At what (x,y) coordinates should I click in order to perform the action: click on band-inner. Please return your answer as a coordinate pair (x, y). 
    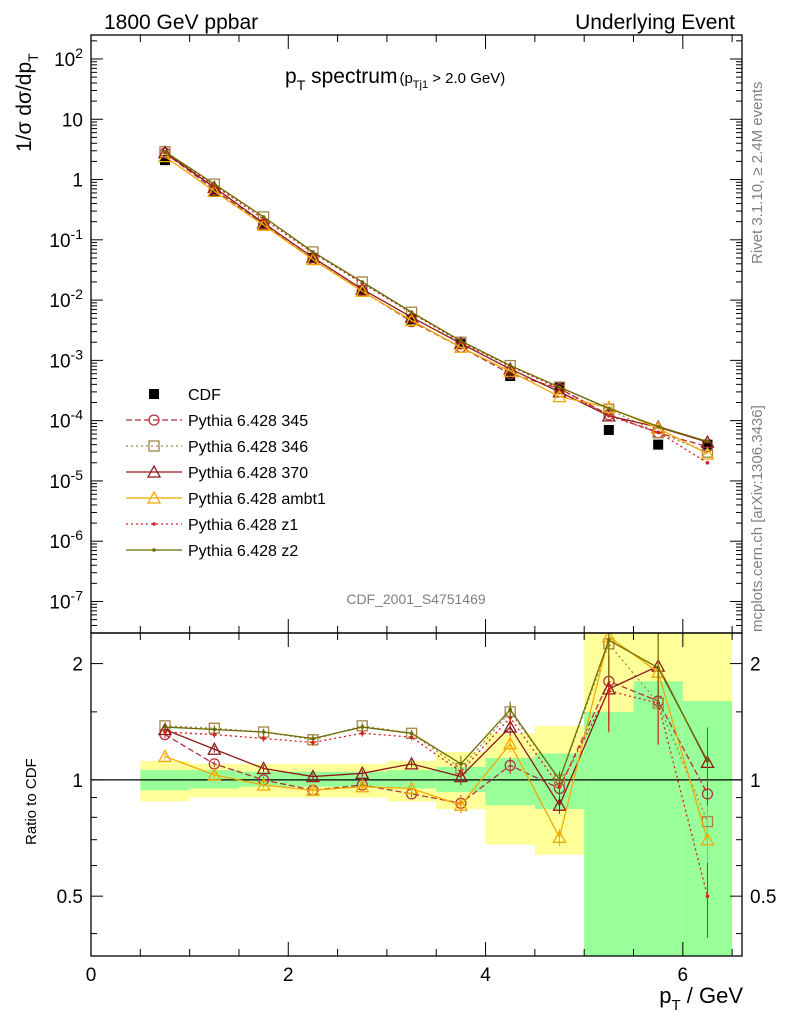
    Looking at the image, I should click on (609, 833).